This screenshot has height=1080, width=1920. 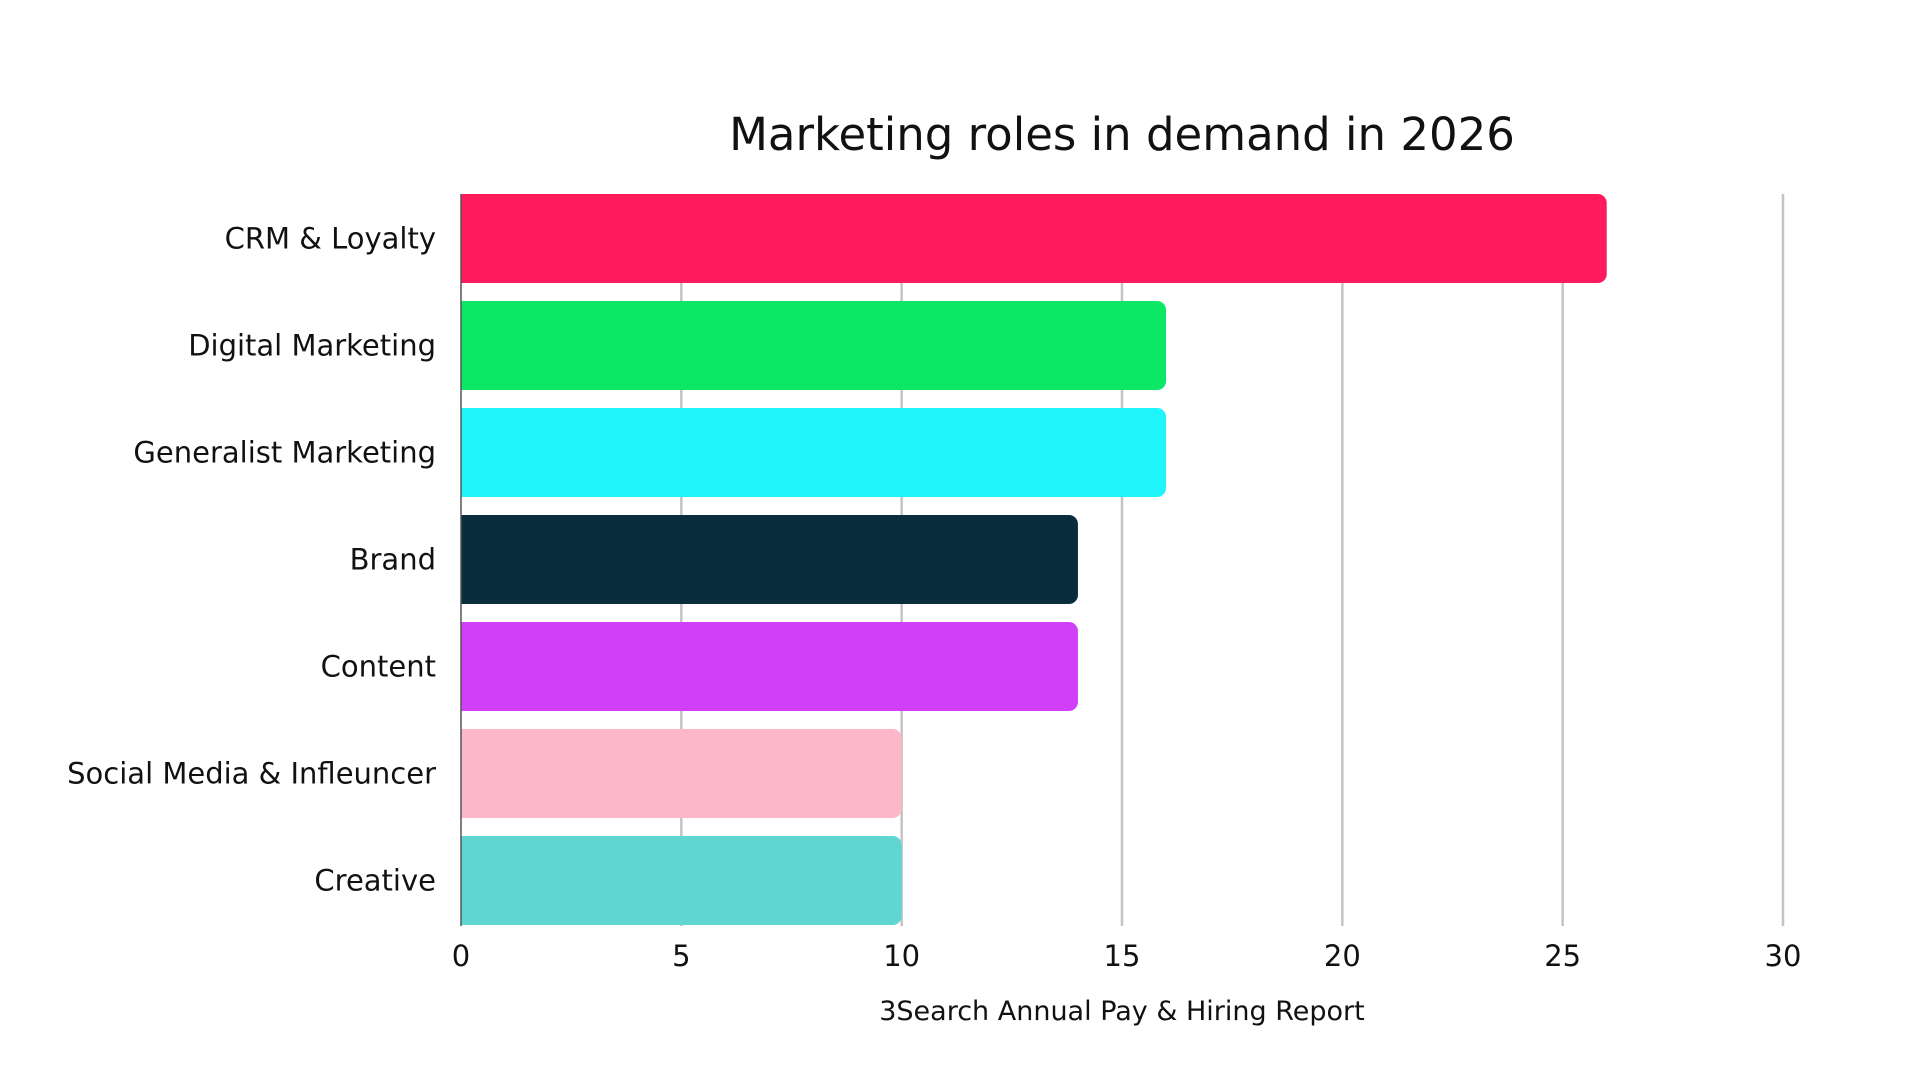 What do you see at coordinates (312, 346) in the screenshot?
I see `category-label: Digital Marketing` at bounding box center [312, 346].